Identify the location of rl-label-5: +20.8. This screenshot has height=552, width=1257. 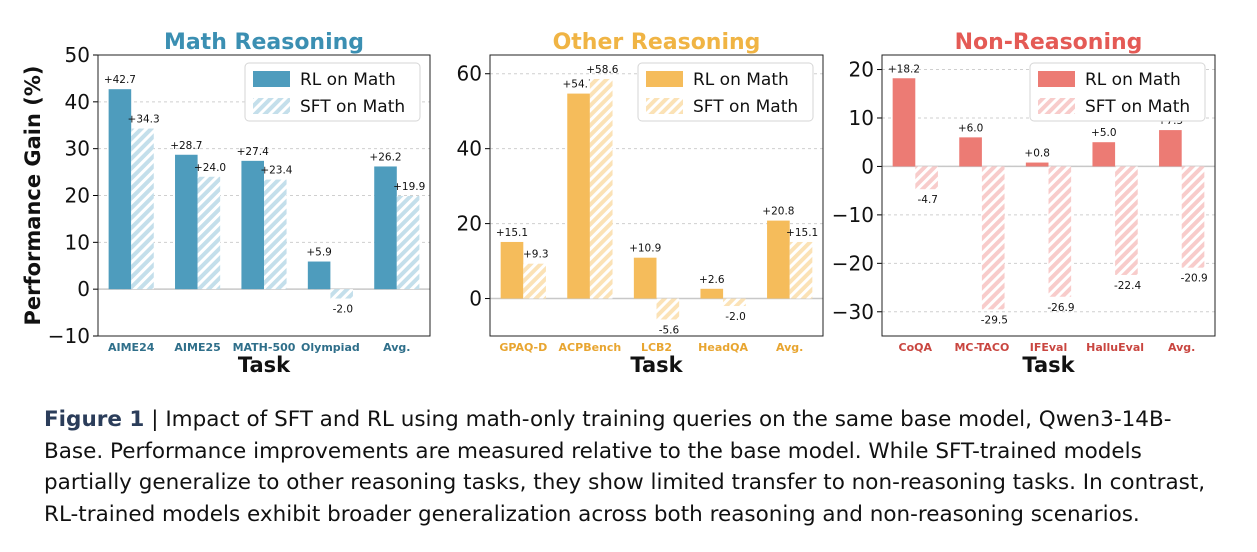
(778, 212).